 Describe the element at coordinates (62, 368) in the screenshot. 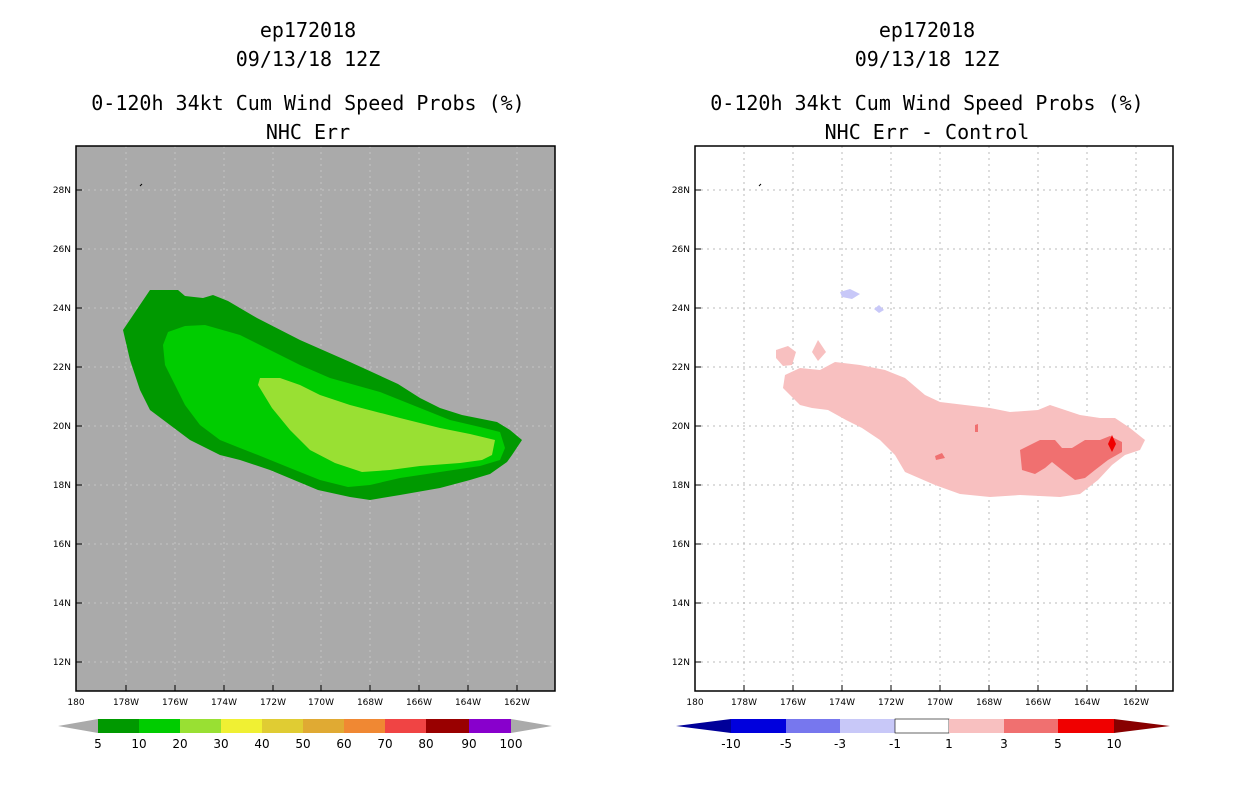

I see `left-y-tick: 22N` at that location.